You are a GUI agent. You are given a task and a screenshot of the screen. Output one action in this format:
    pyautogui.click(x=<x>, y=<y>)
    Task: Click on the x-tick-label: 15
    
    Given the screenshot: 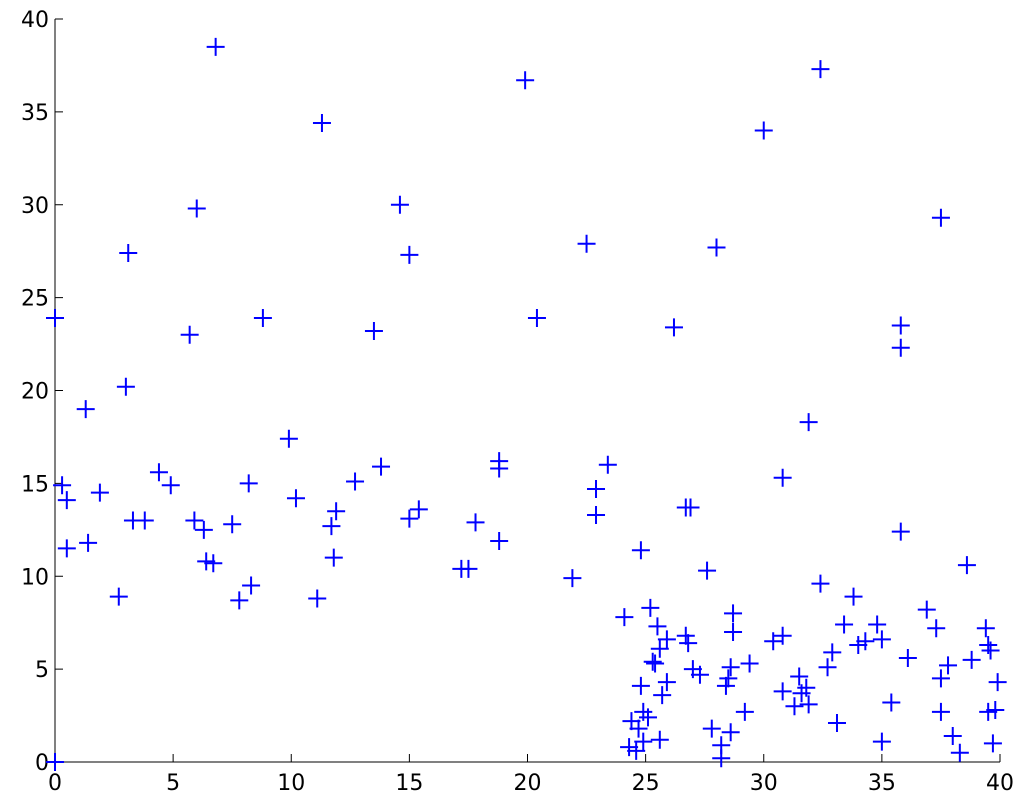 What is the action you would take?
    pyautogui.click(x=409, y=783)
    